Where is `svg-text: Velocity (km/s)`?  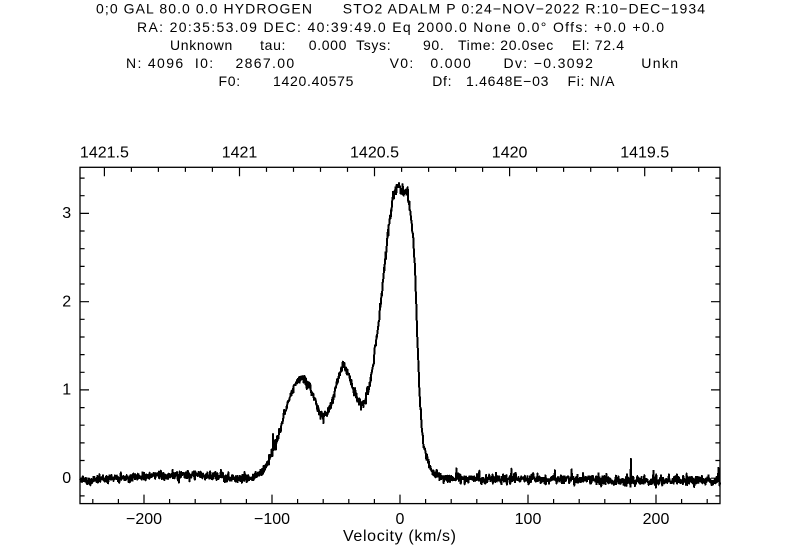 svg-text: Velocity (km/s) is located at coordinates (399, 536).